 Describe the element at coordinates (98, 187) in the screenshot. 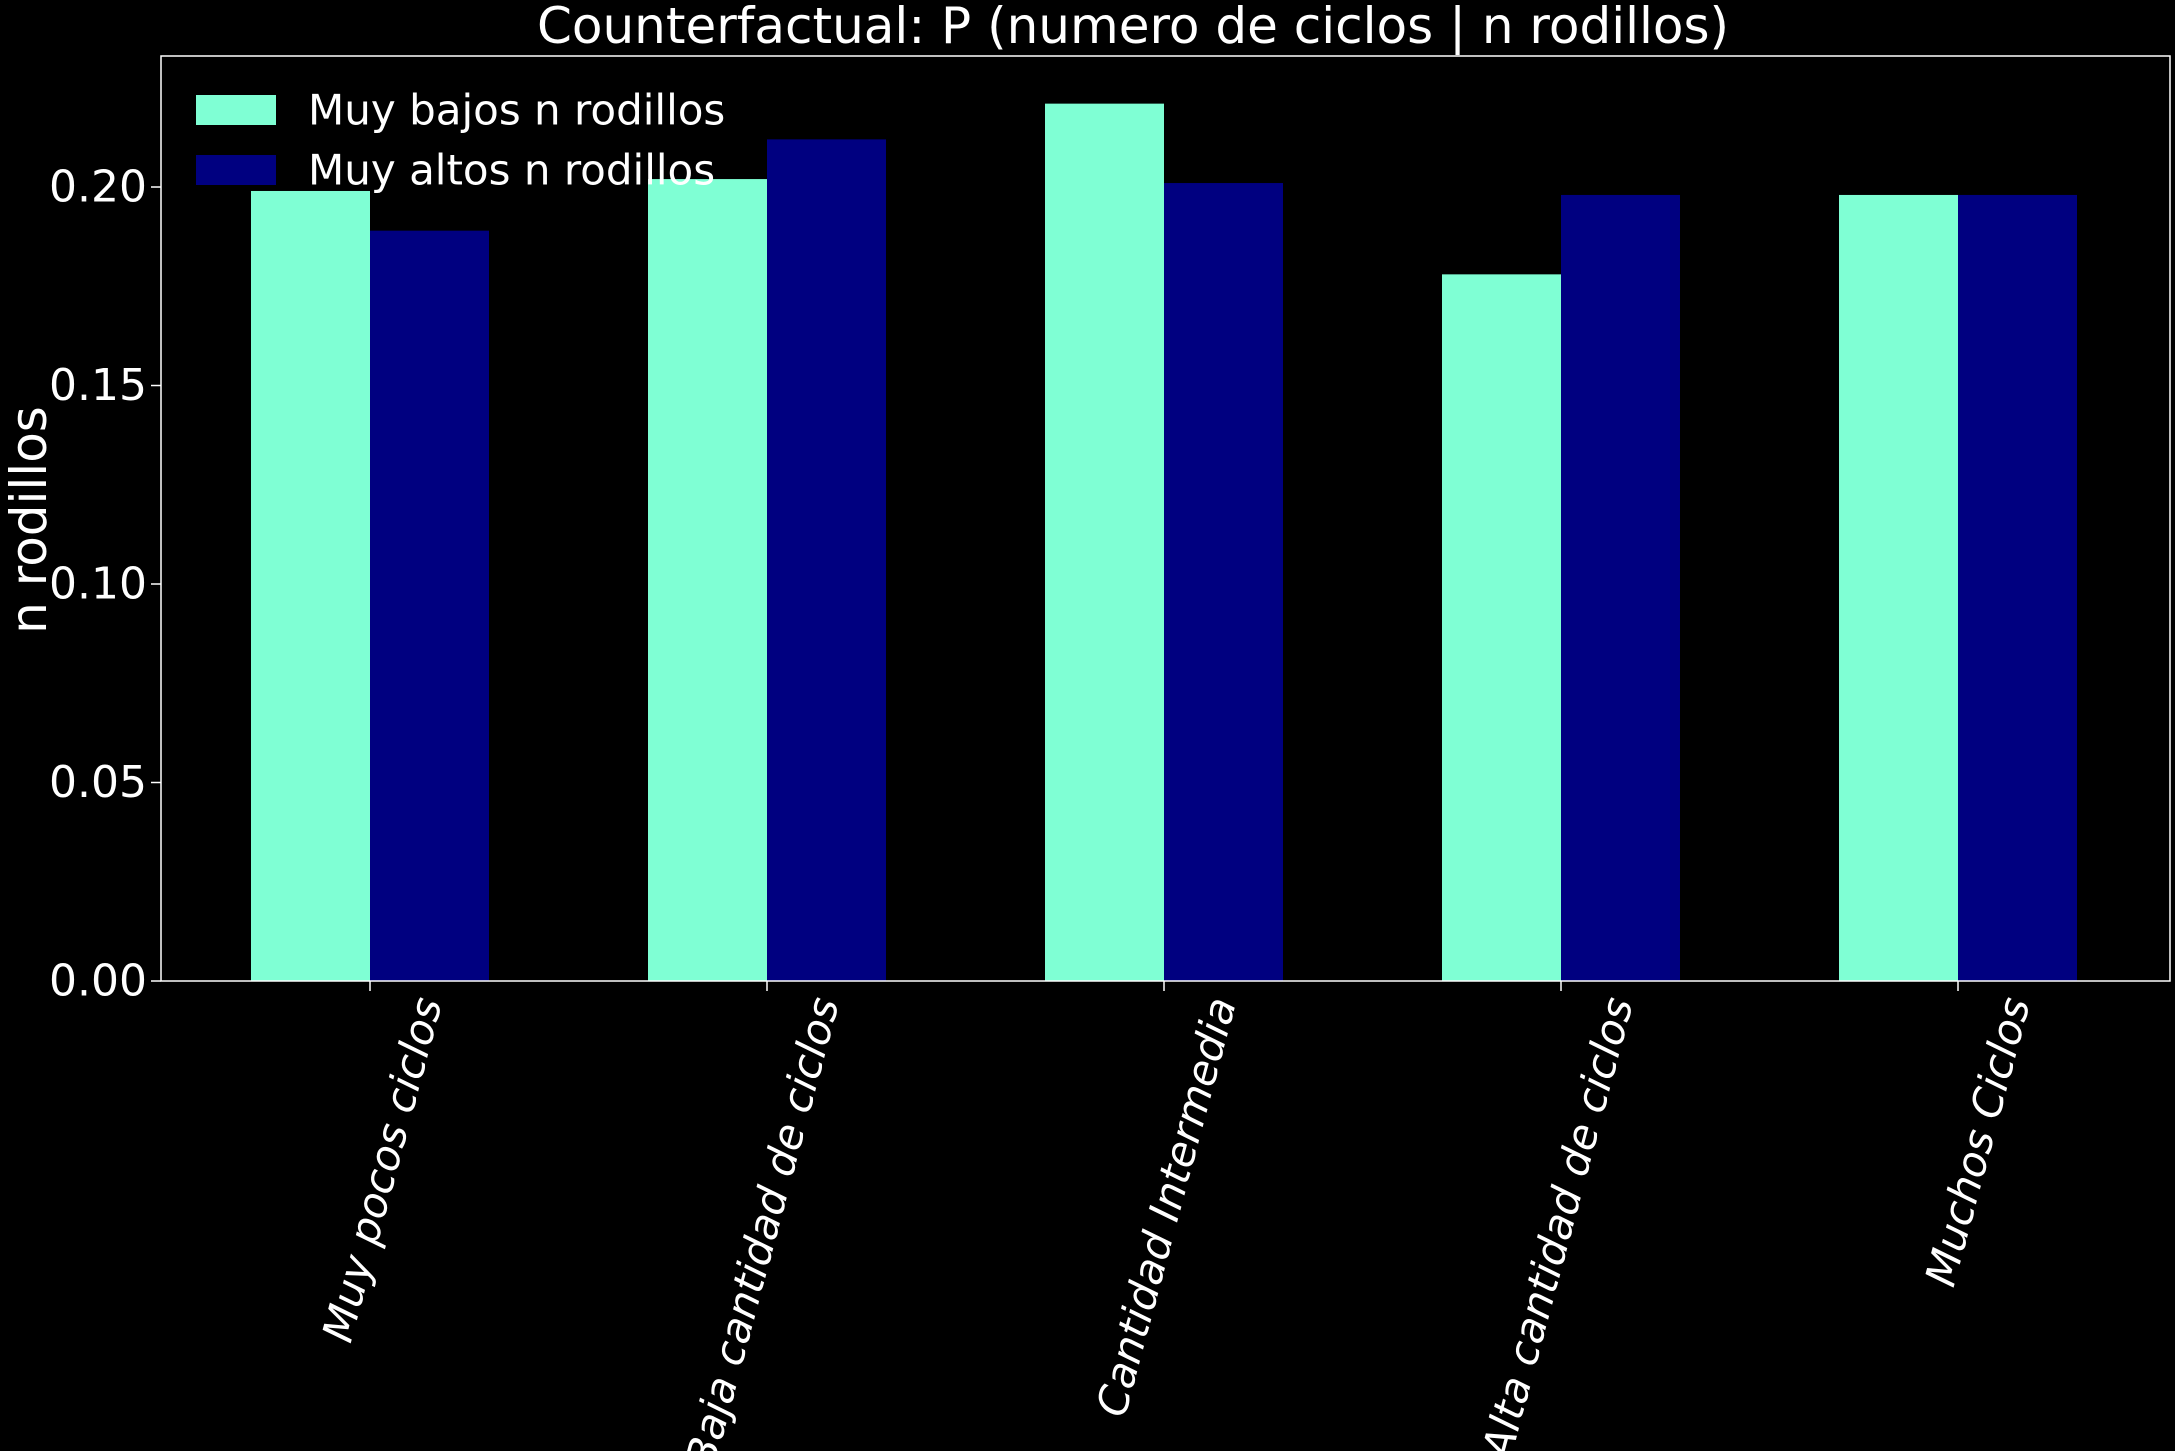

I see `y-tick-label: 0.20` at that location.